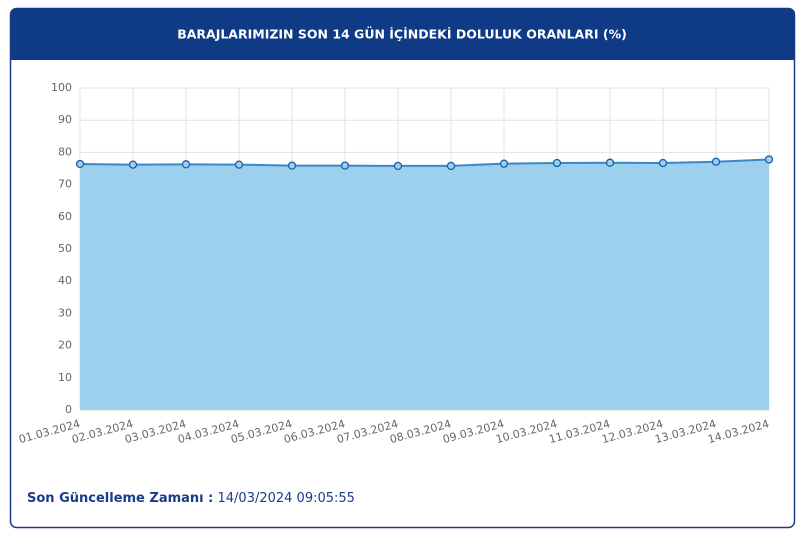 The height and width of the screenshot is (537, 800). I want to click on y-tick-label: 20, so click(65, 345).